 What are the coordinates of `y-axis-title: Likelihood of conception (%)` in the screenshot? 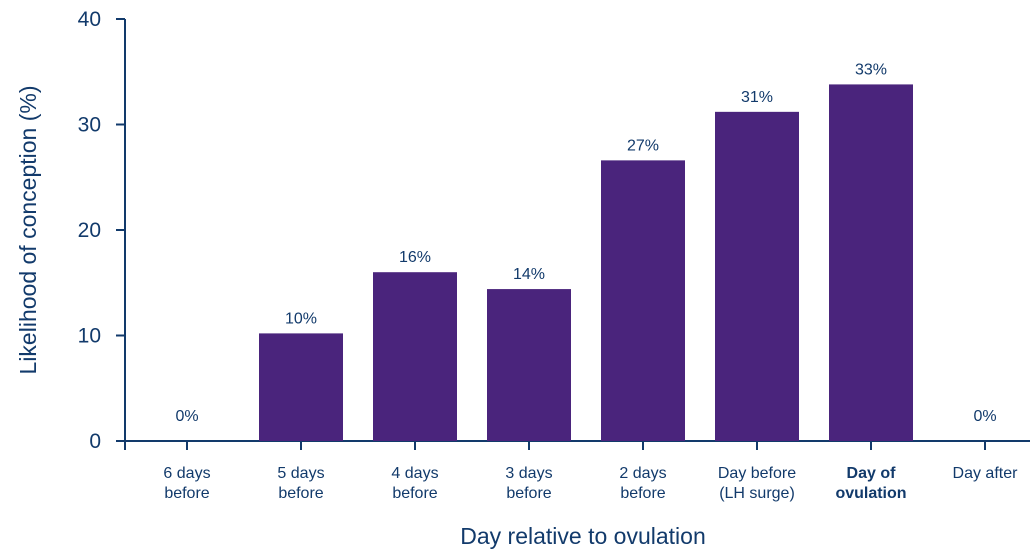 It's located at (28, 230).